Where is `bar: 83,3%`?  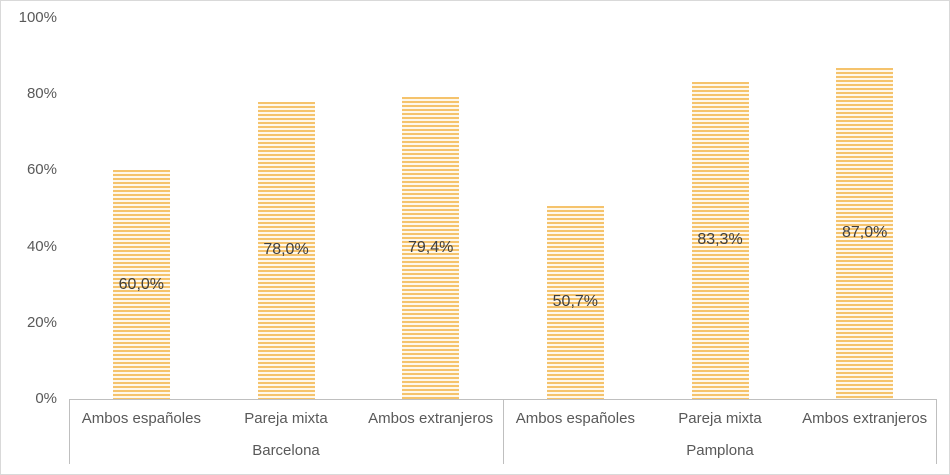
bar: 83,3% is located at coordinates (720, 240).